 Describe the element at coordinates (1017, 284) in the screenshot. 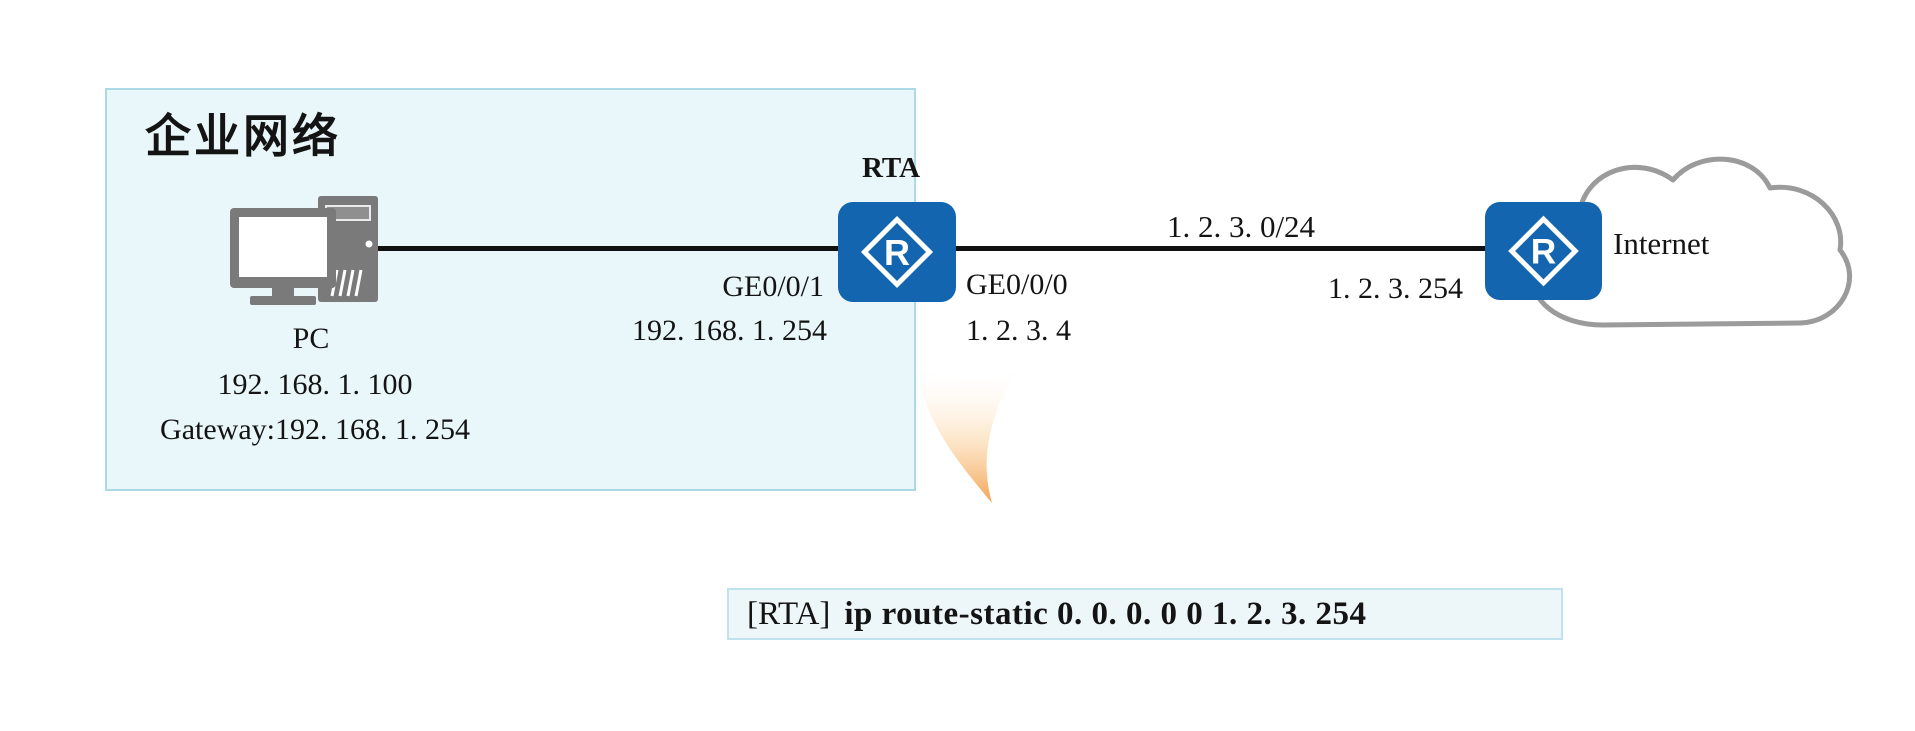

I see `rta-wan-interface-label: GE0/0/0` at that location.